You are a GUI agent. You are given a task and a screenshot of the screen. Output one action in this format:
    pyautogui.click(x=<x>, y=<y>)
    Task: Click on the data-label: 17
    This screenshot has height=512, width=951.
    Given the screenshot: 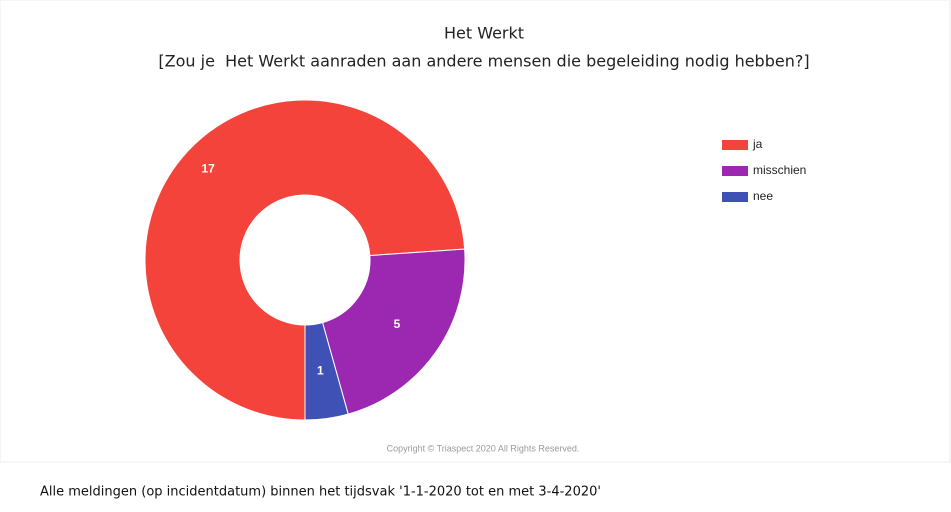 What is the action you would take?
    pyautogui.click(x=208, y=169)
    